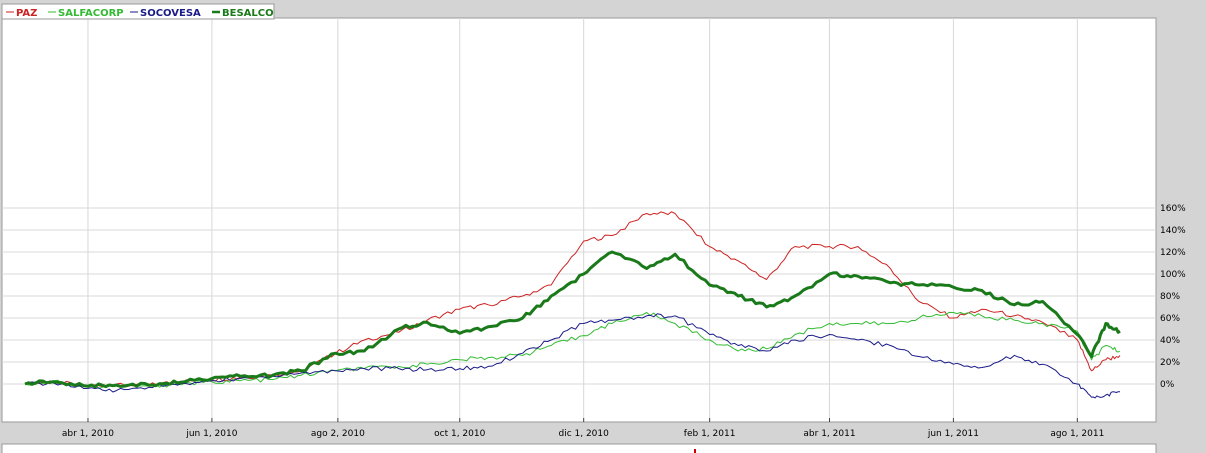  Describe the element at coordinates (1077, 434) in the screenshot. I see `x-tick-label: ago 1, 2011` at that location.